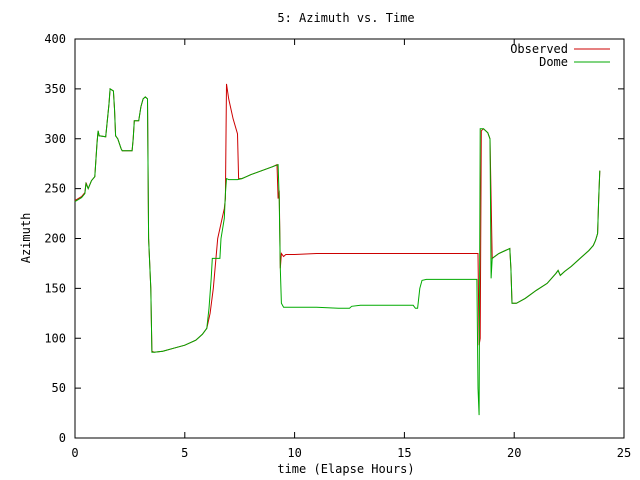 The height and width of the screenshot is (480, 640). I want to click on y-axis-label: Azimuth, so click(26, 238).